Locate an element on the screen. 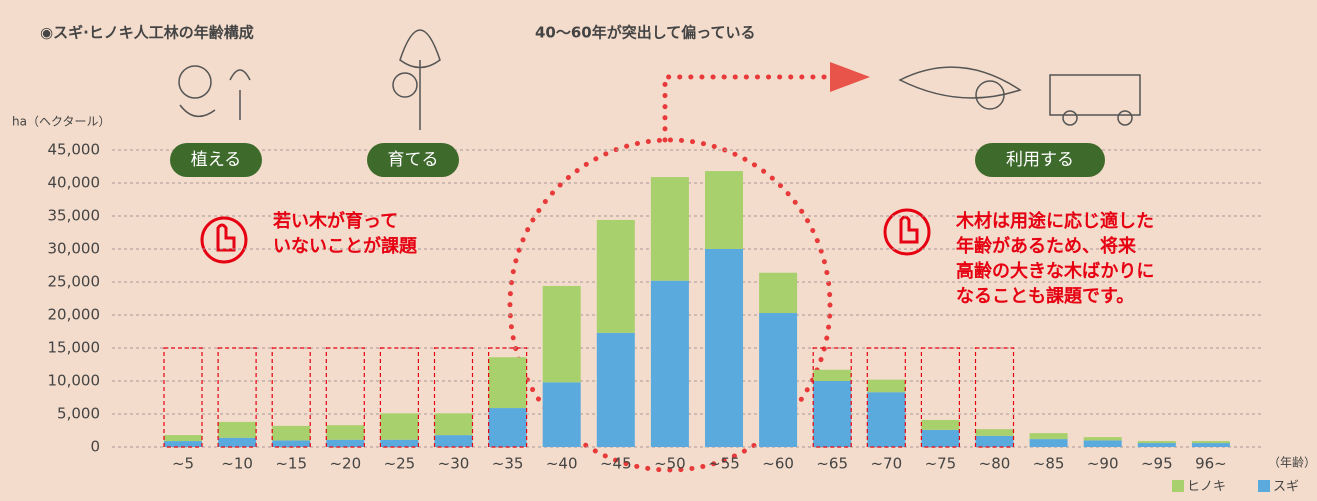 The height and width of the screenshot is (501, 1317). y-axis-label: ha（ヘクタール） is located at coordinates (61, 122).